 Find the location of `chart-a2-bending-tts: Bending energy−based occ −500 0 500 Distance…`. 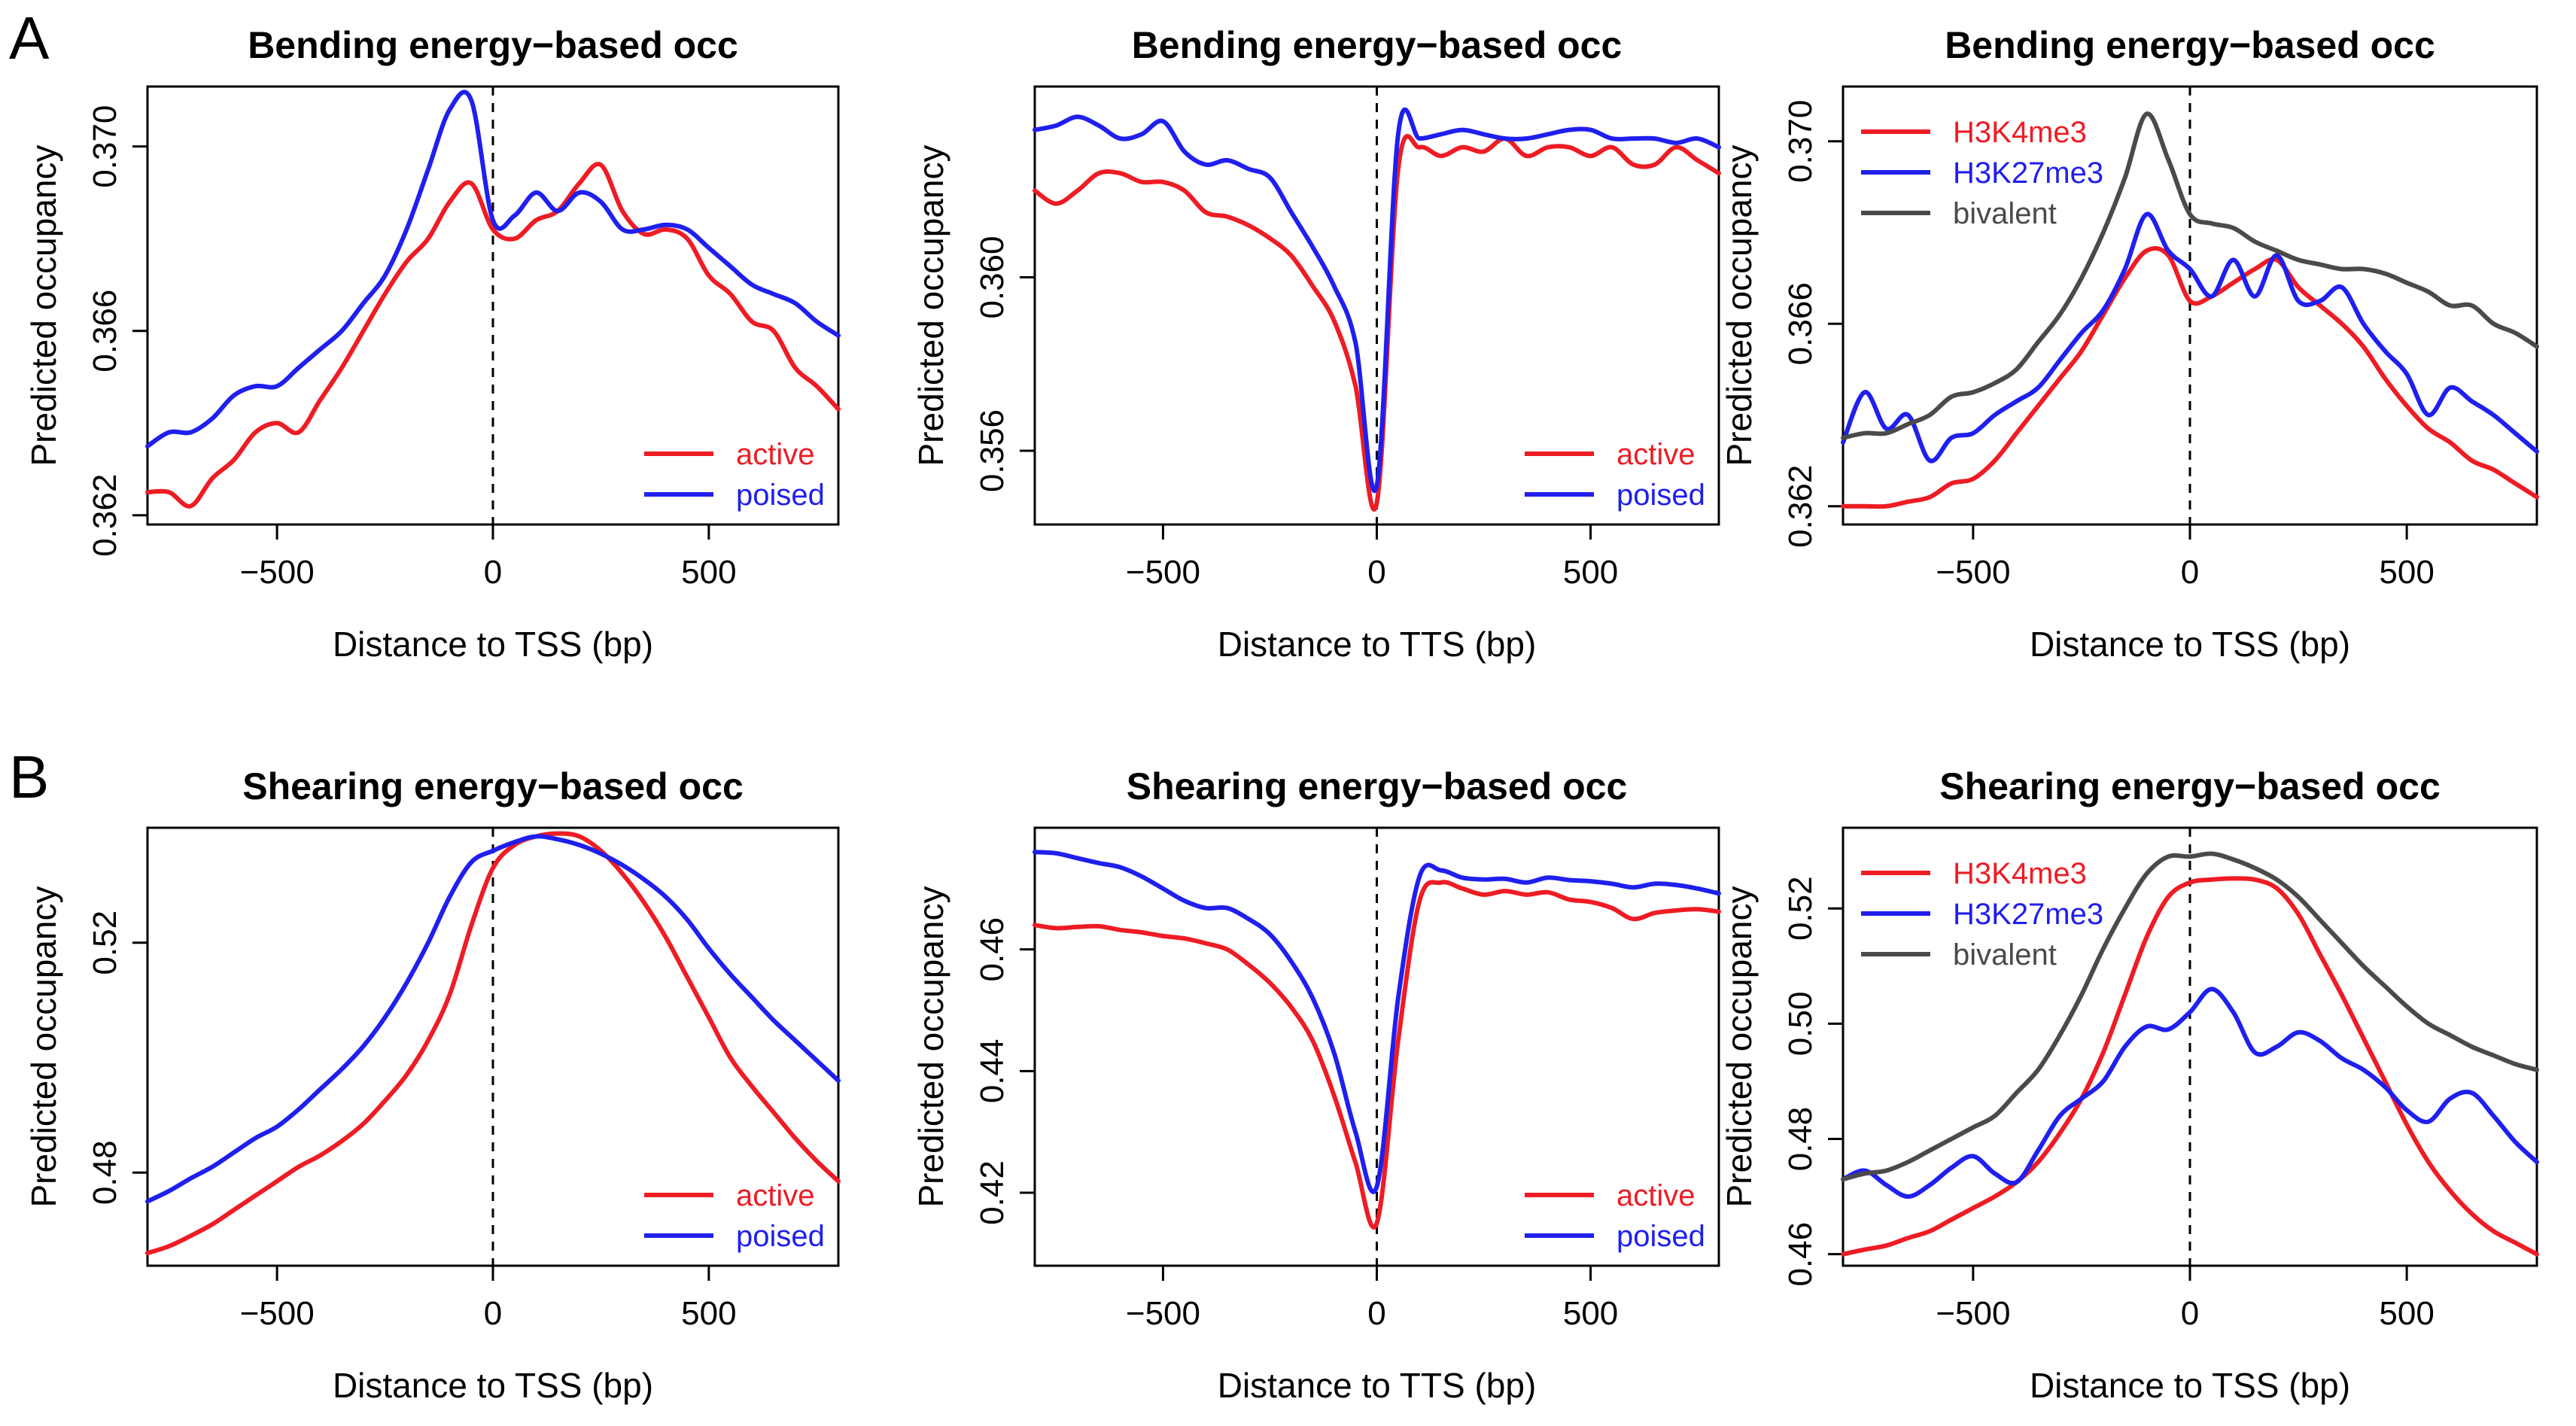

chart-a2-bending-tts: Bending energy−based occ −500 0 500 Distance… is located at coordinates (1316, 344).